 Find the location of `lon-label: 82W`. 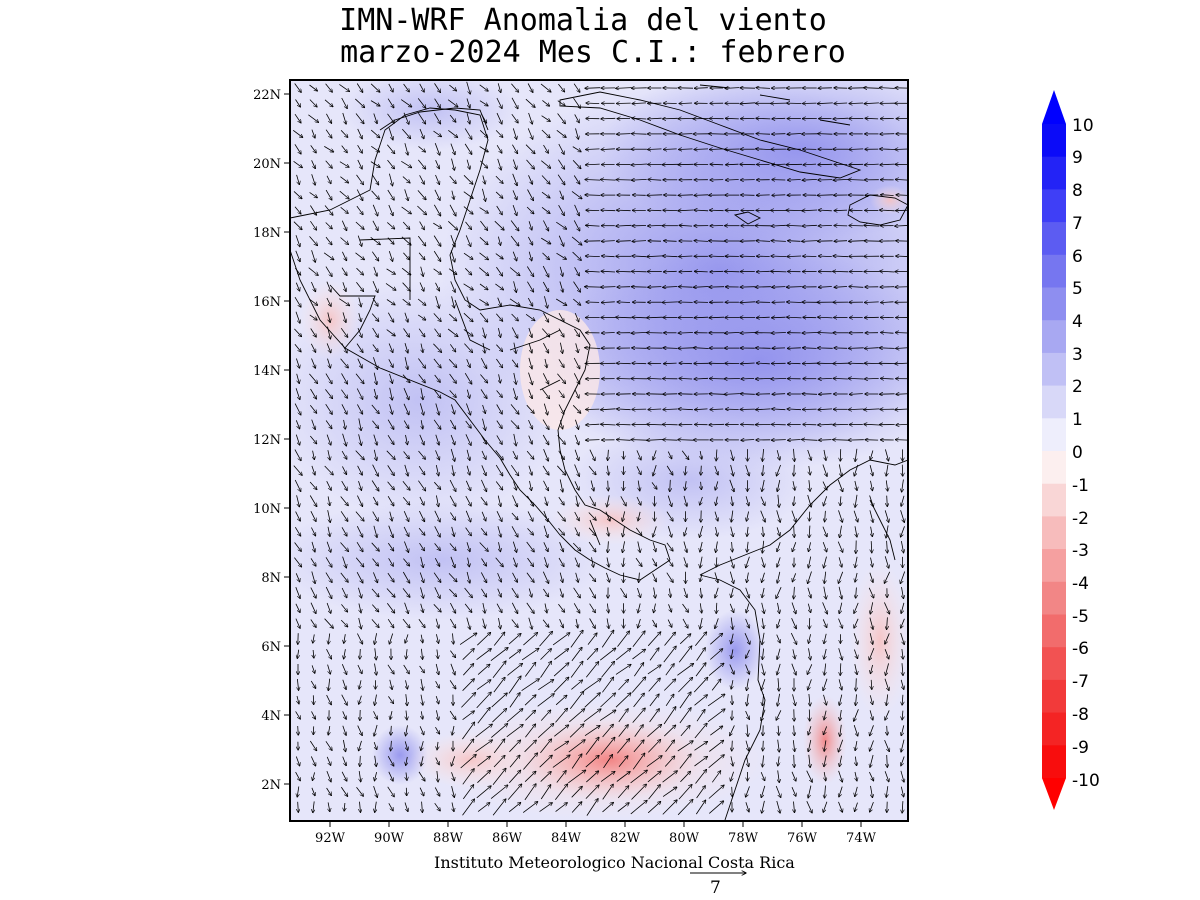

lon-label: 82W is located at coordinates (625, 838).